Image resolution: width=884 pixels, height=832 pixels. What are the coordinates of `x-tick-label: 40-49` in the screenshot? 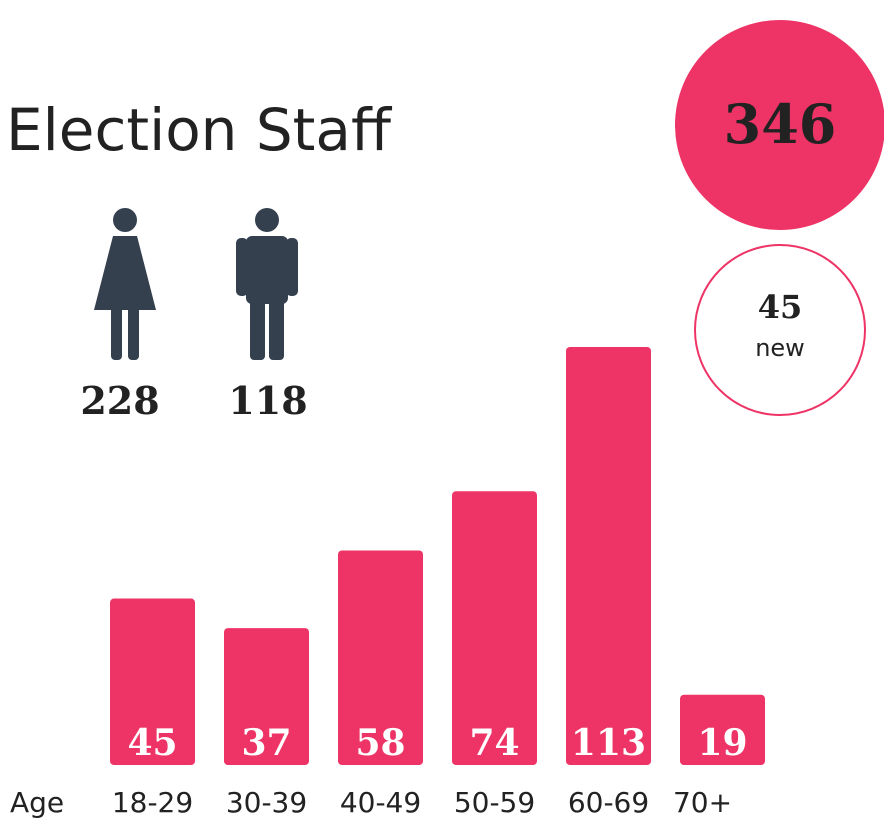 It's located at (380, 802).